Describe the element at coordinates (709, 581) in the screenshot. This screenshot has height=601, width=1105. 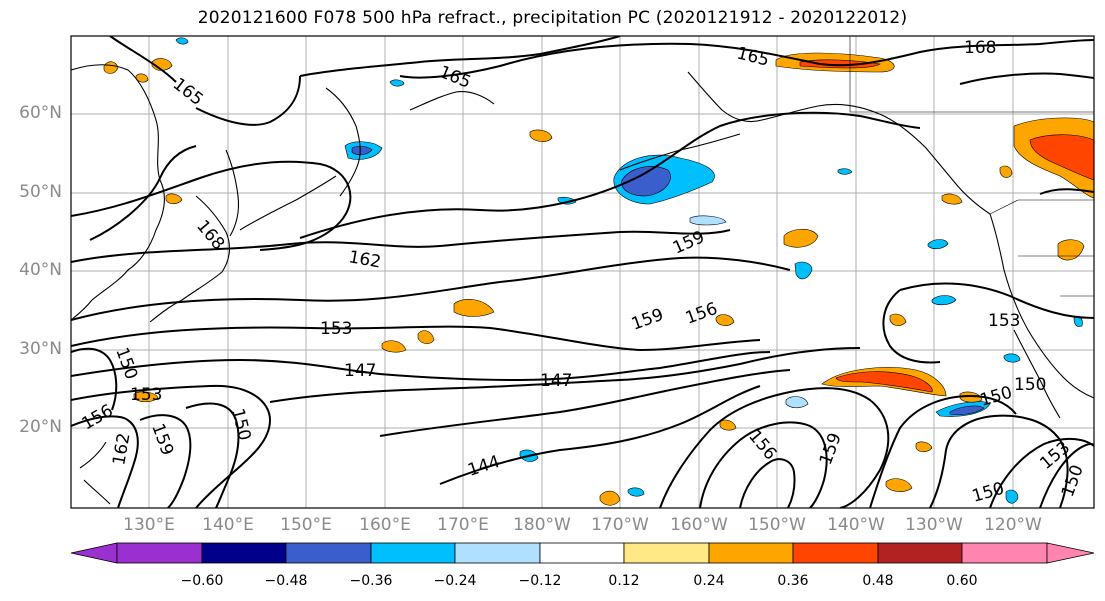
I see `colorbar-tick-label: 0.24` at that location.